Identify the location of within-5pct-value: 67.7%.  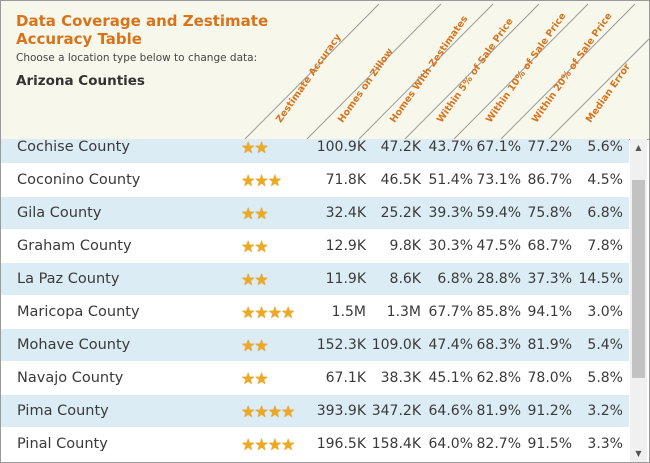
(450, 312).